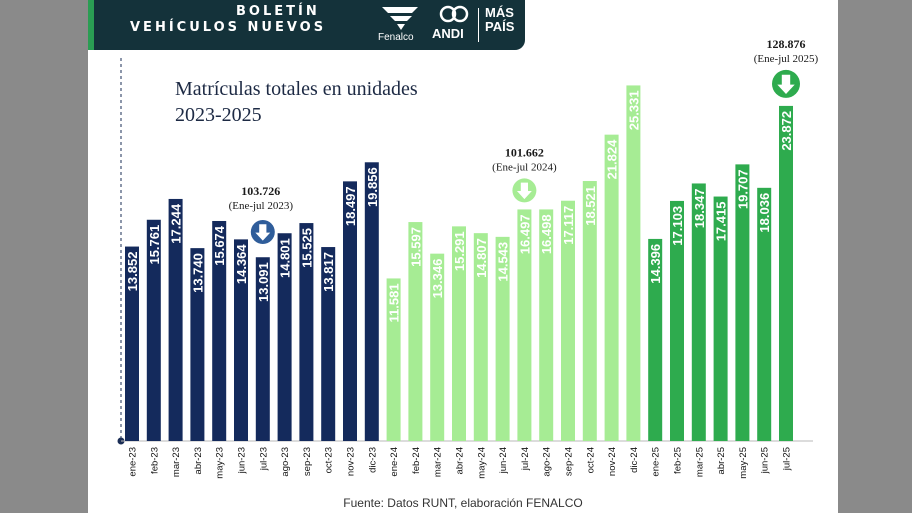 The height and width of the screenshot is (513, 912). What do you see at coordinates (396, 37) in the screenshot?
I see `fenalco-logo-label: Fenalco` at bounding box center [396, 37].